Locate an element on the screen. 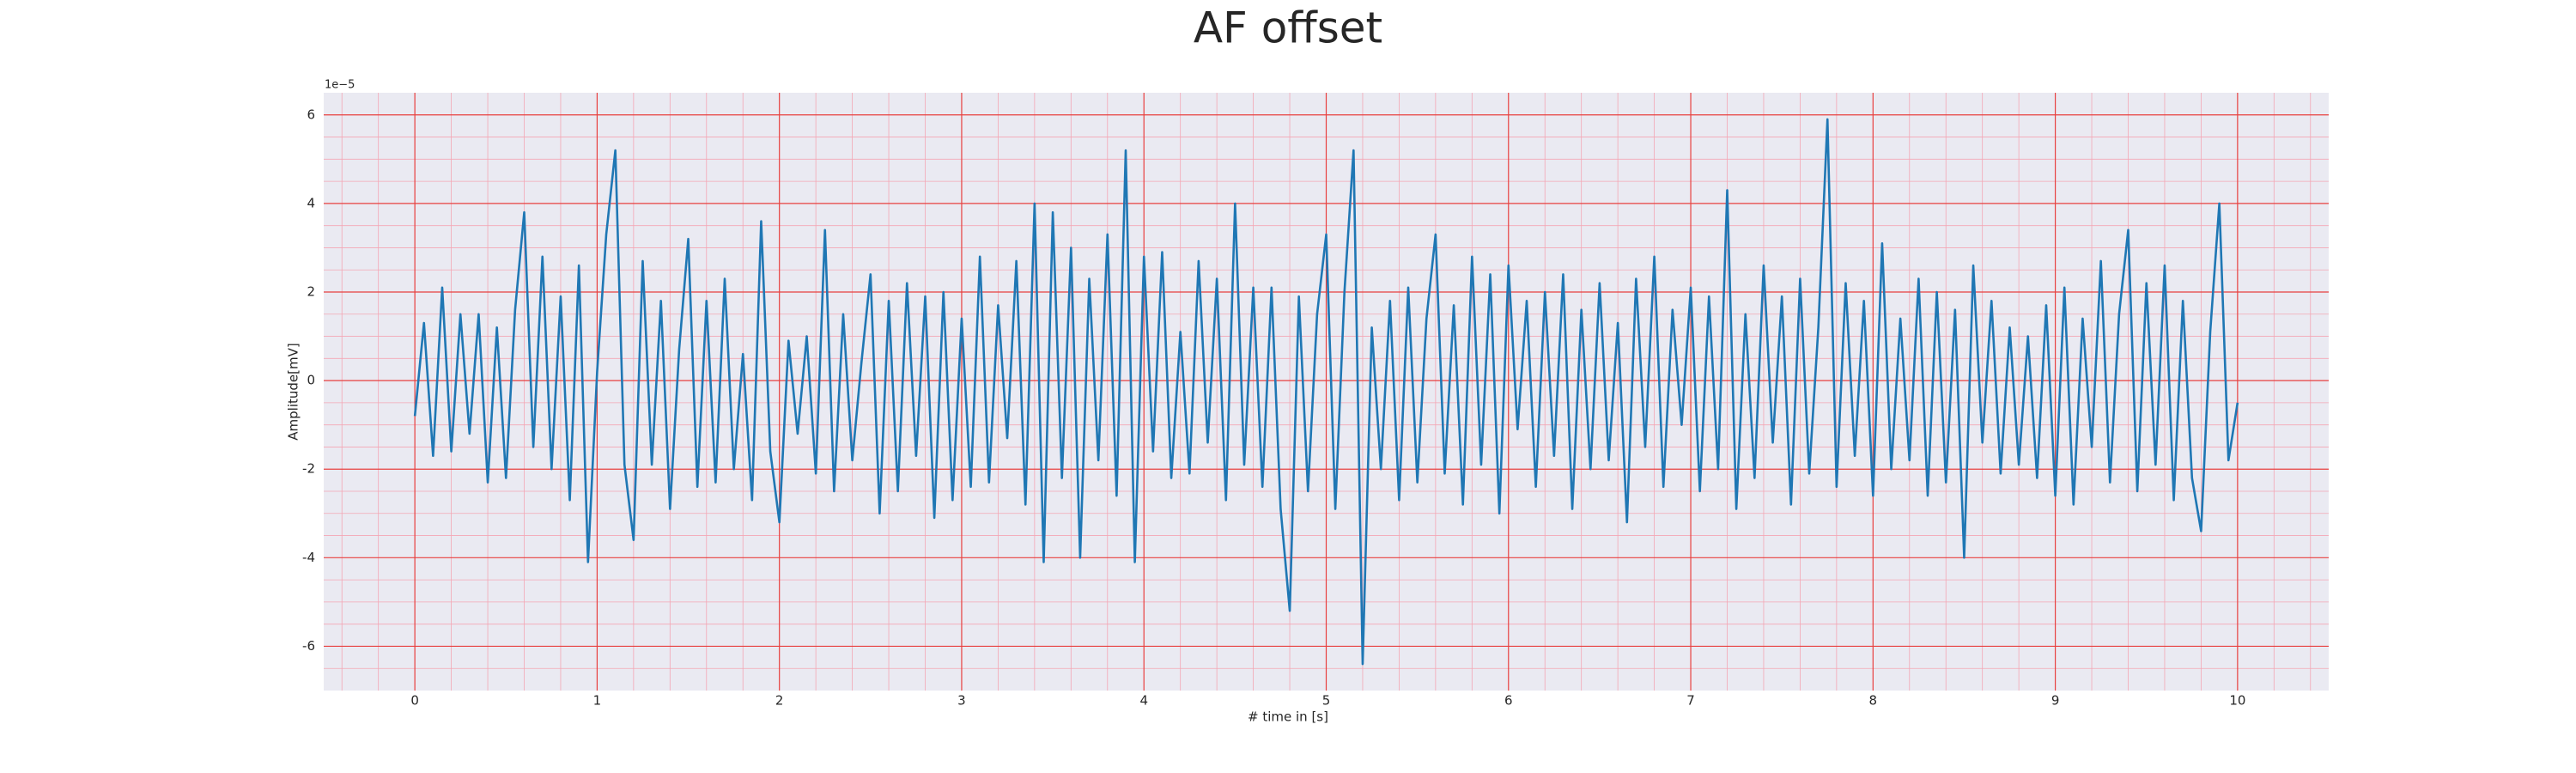 The image size is (2576, 773). y-axis-label: Amplitude[mV] is located at coordinates (293, 391).